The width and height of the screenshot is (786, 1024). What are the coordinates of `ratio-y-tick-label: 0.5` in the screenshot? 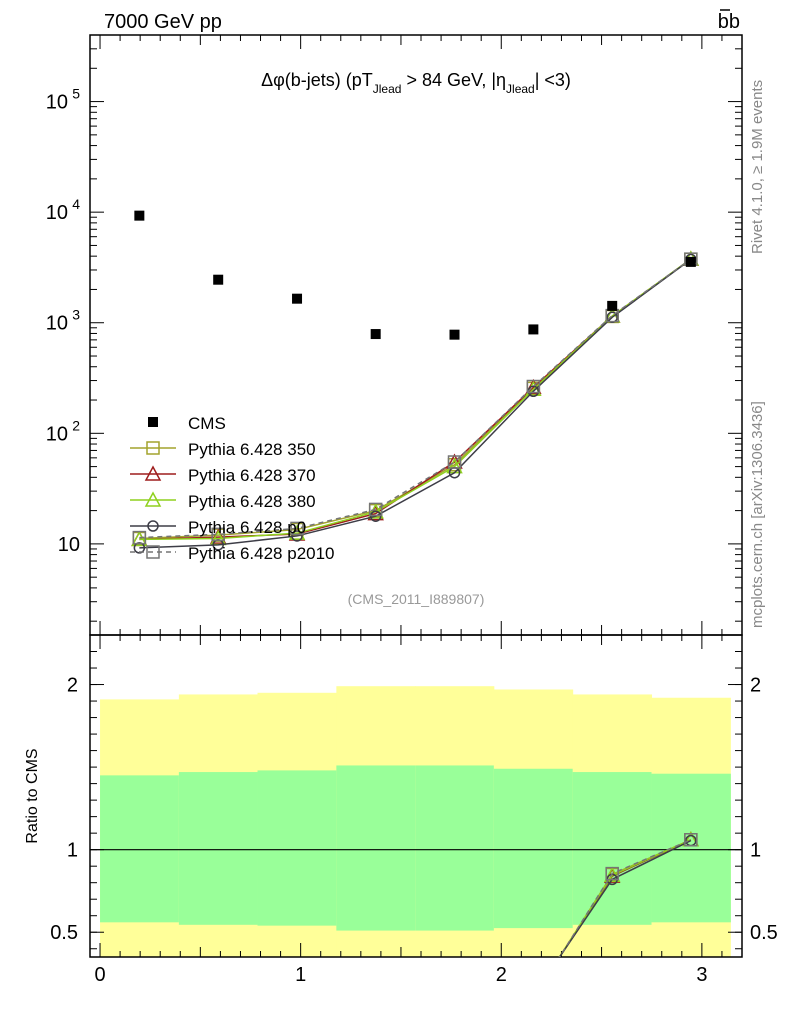 It's located at (64, 933).